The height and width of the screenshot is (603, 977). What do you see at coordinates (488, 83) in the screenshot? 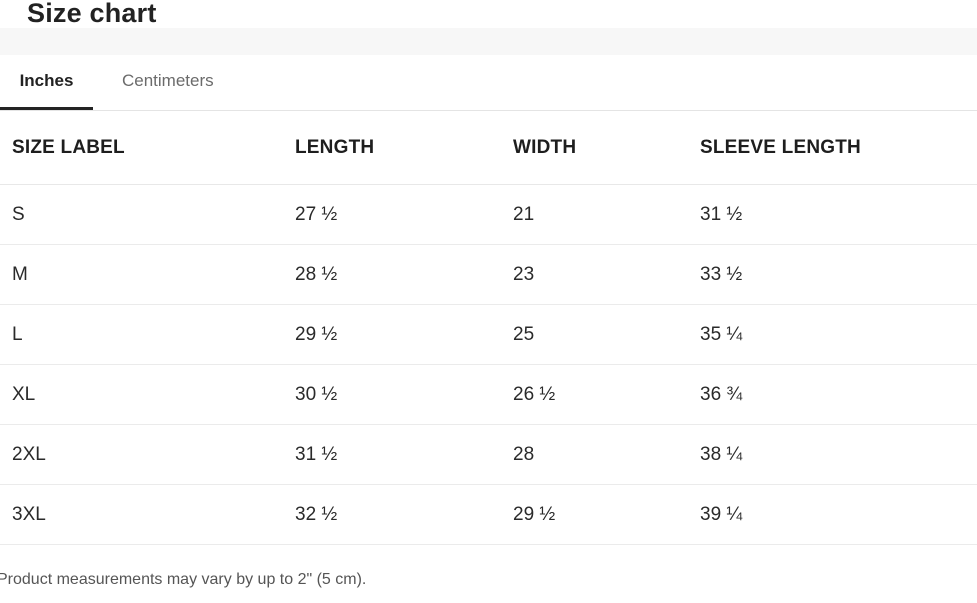
I see `unit-tabs: Inches Centimeters` at bounding box center [488, 83].